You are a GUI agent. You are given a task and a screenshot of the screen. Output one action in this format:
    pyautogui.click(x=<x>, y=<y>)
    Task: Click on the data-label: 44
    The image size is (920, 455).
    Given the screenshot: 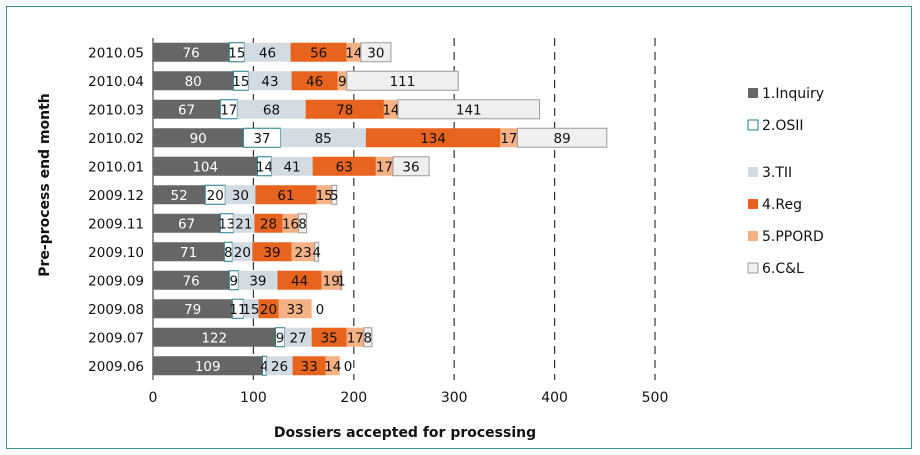 What is the action you would take?
    pyautogui.click(x=299, y=281)
    